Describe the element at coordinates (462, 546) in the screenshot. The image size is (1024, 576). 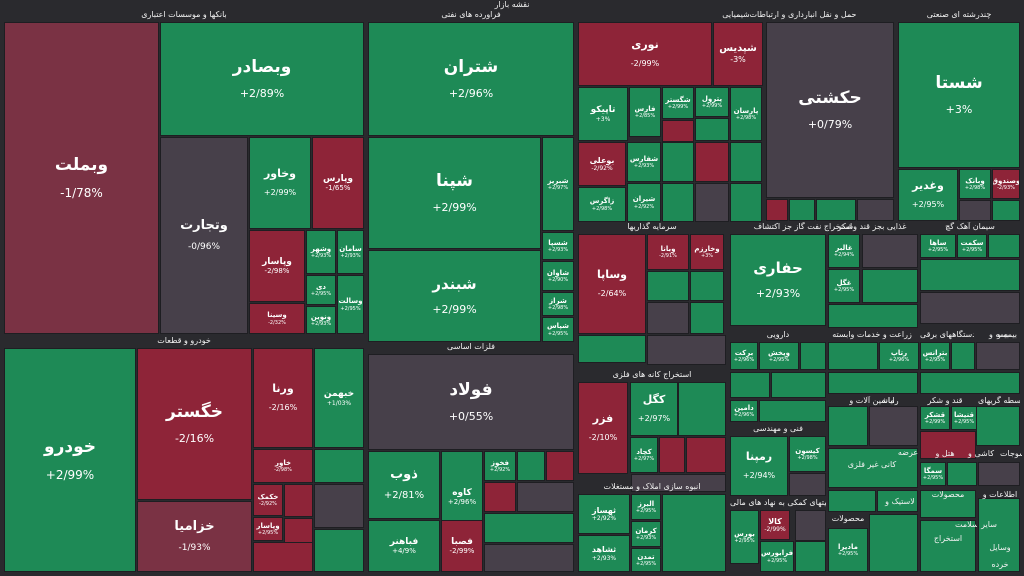
I see `stock-tile: فصبا -2/99%` at that location.